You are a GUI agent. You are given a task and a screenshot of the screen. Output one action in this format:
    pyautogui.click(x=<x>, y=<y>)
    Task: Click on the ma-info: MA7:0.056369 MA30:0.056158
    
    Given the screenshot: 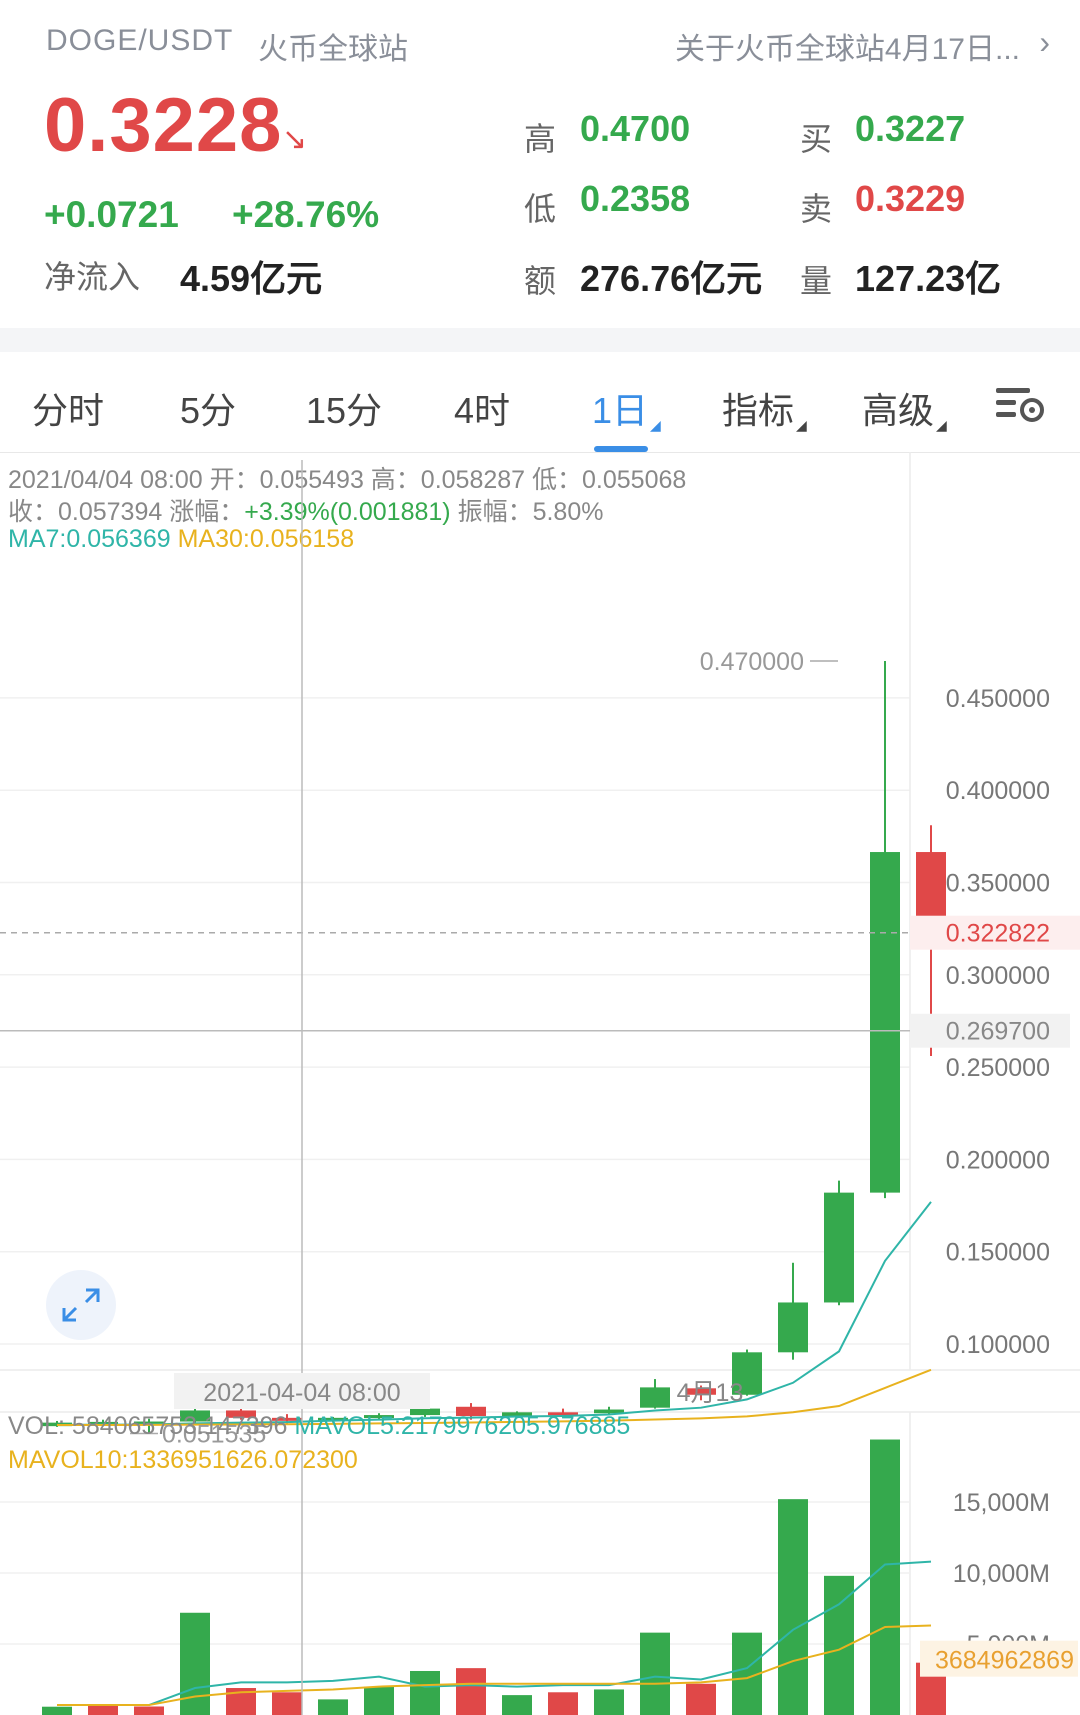 What is the action you would take?
    pyautogui.click(x=181, y=539)
    